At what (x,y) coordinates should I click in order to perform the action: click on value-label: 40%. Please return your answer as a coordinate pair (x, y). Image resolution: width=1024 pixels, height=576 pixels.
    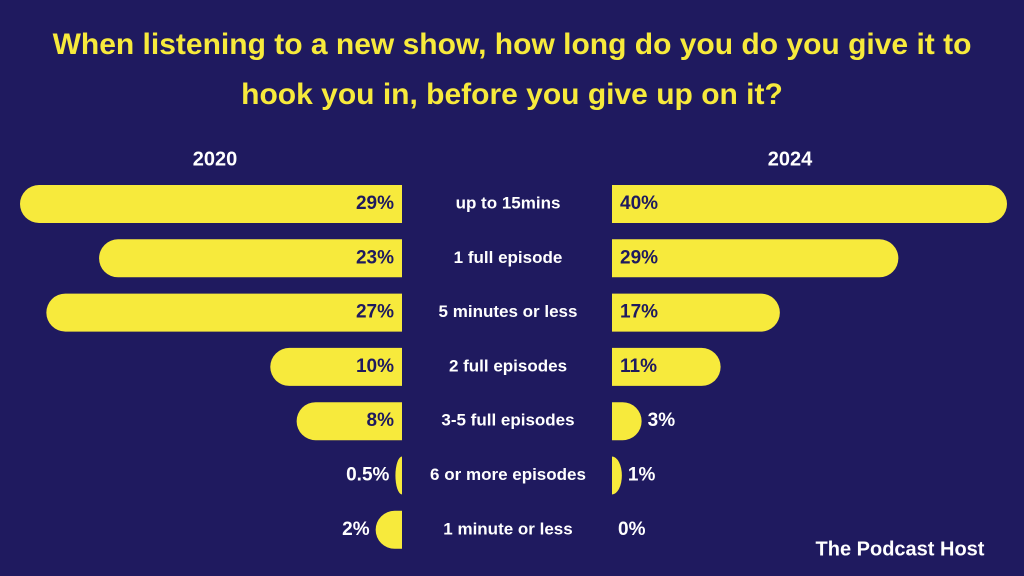
    Looking at the image, I should click on (639, 203).